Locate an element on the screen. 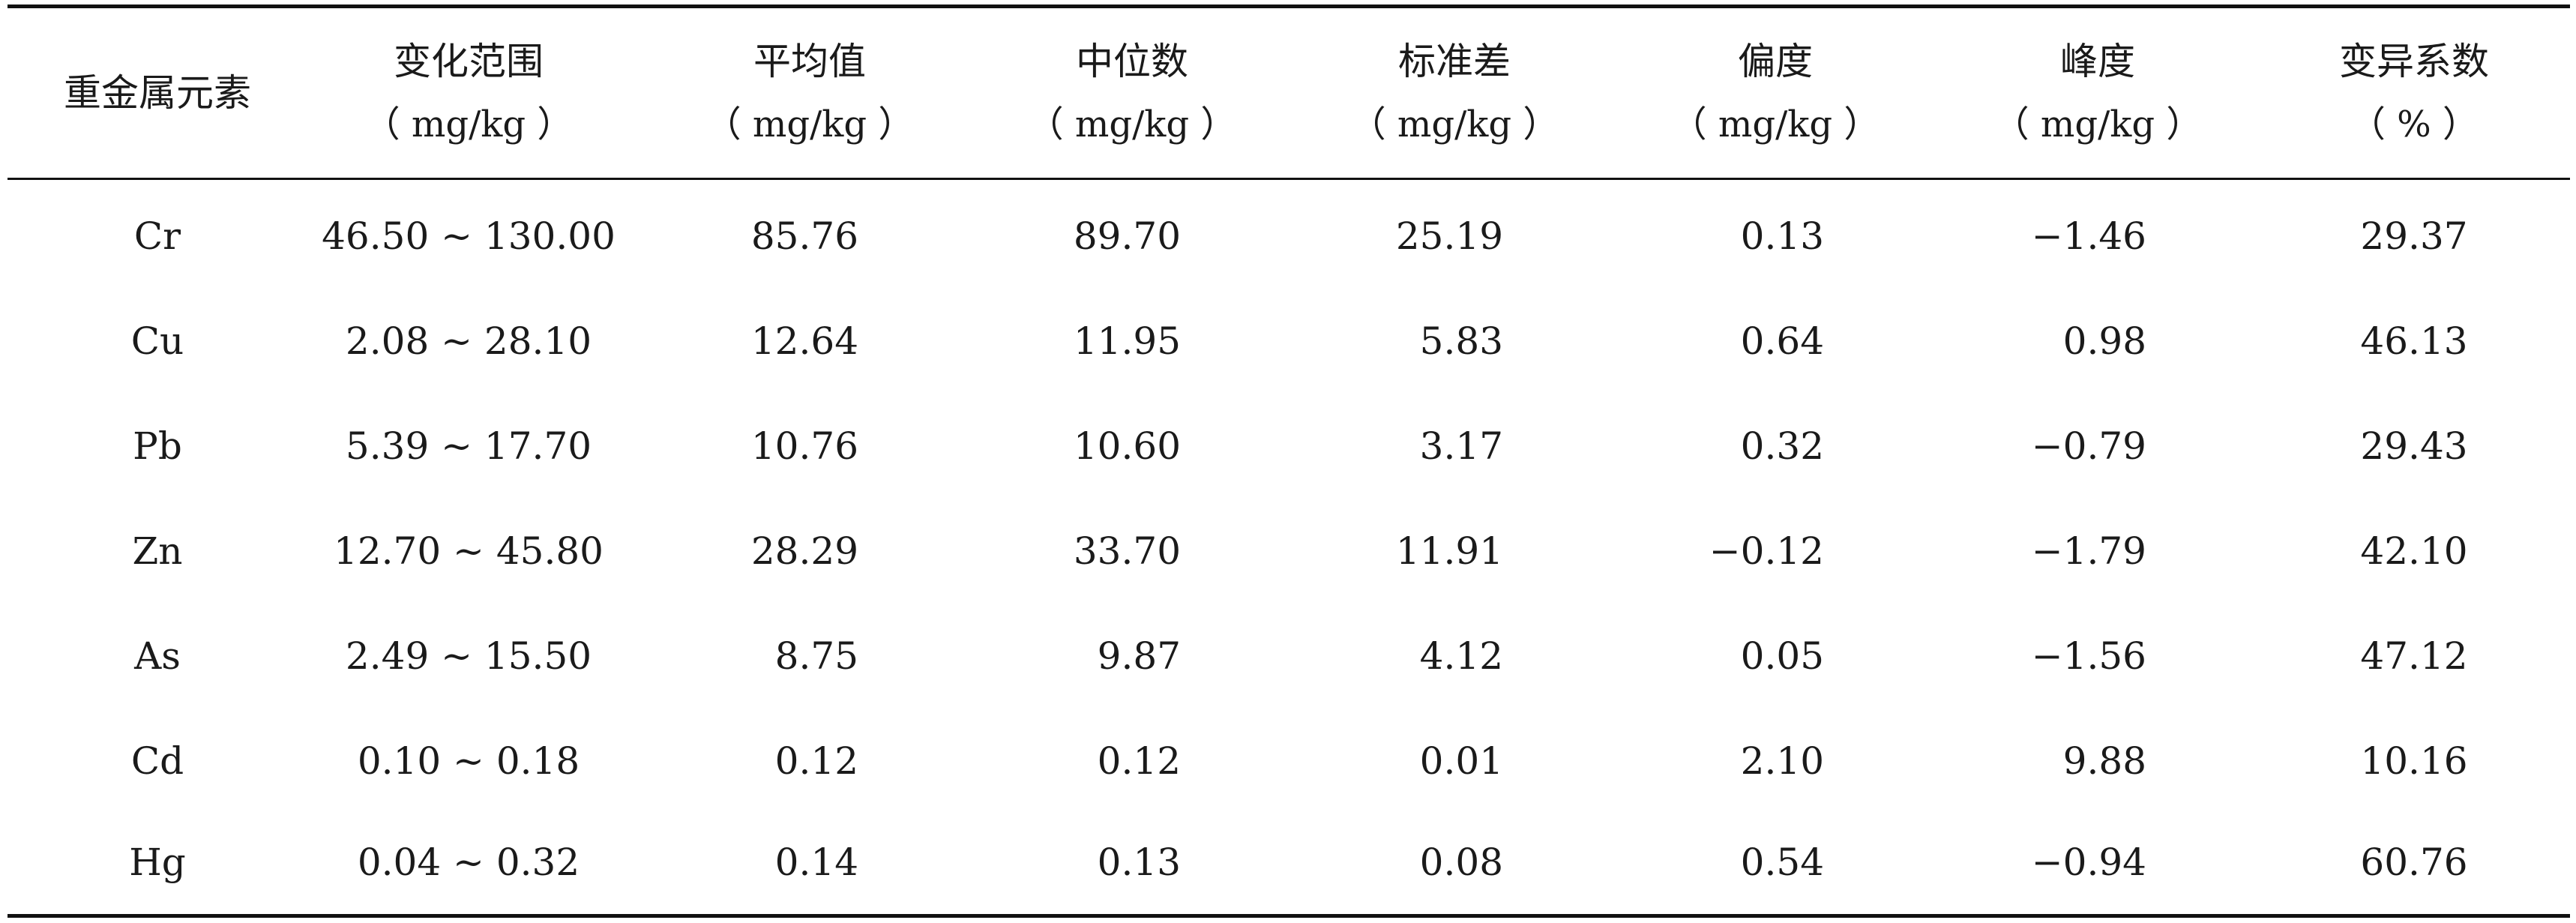 This screenshot has height=923, width=2576. cell-sd: 4.12 is located at coordinates (1461, 656).